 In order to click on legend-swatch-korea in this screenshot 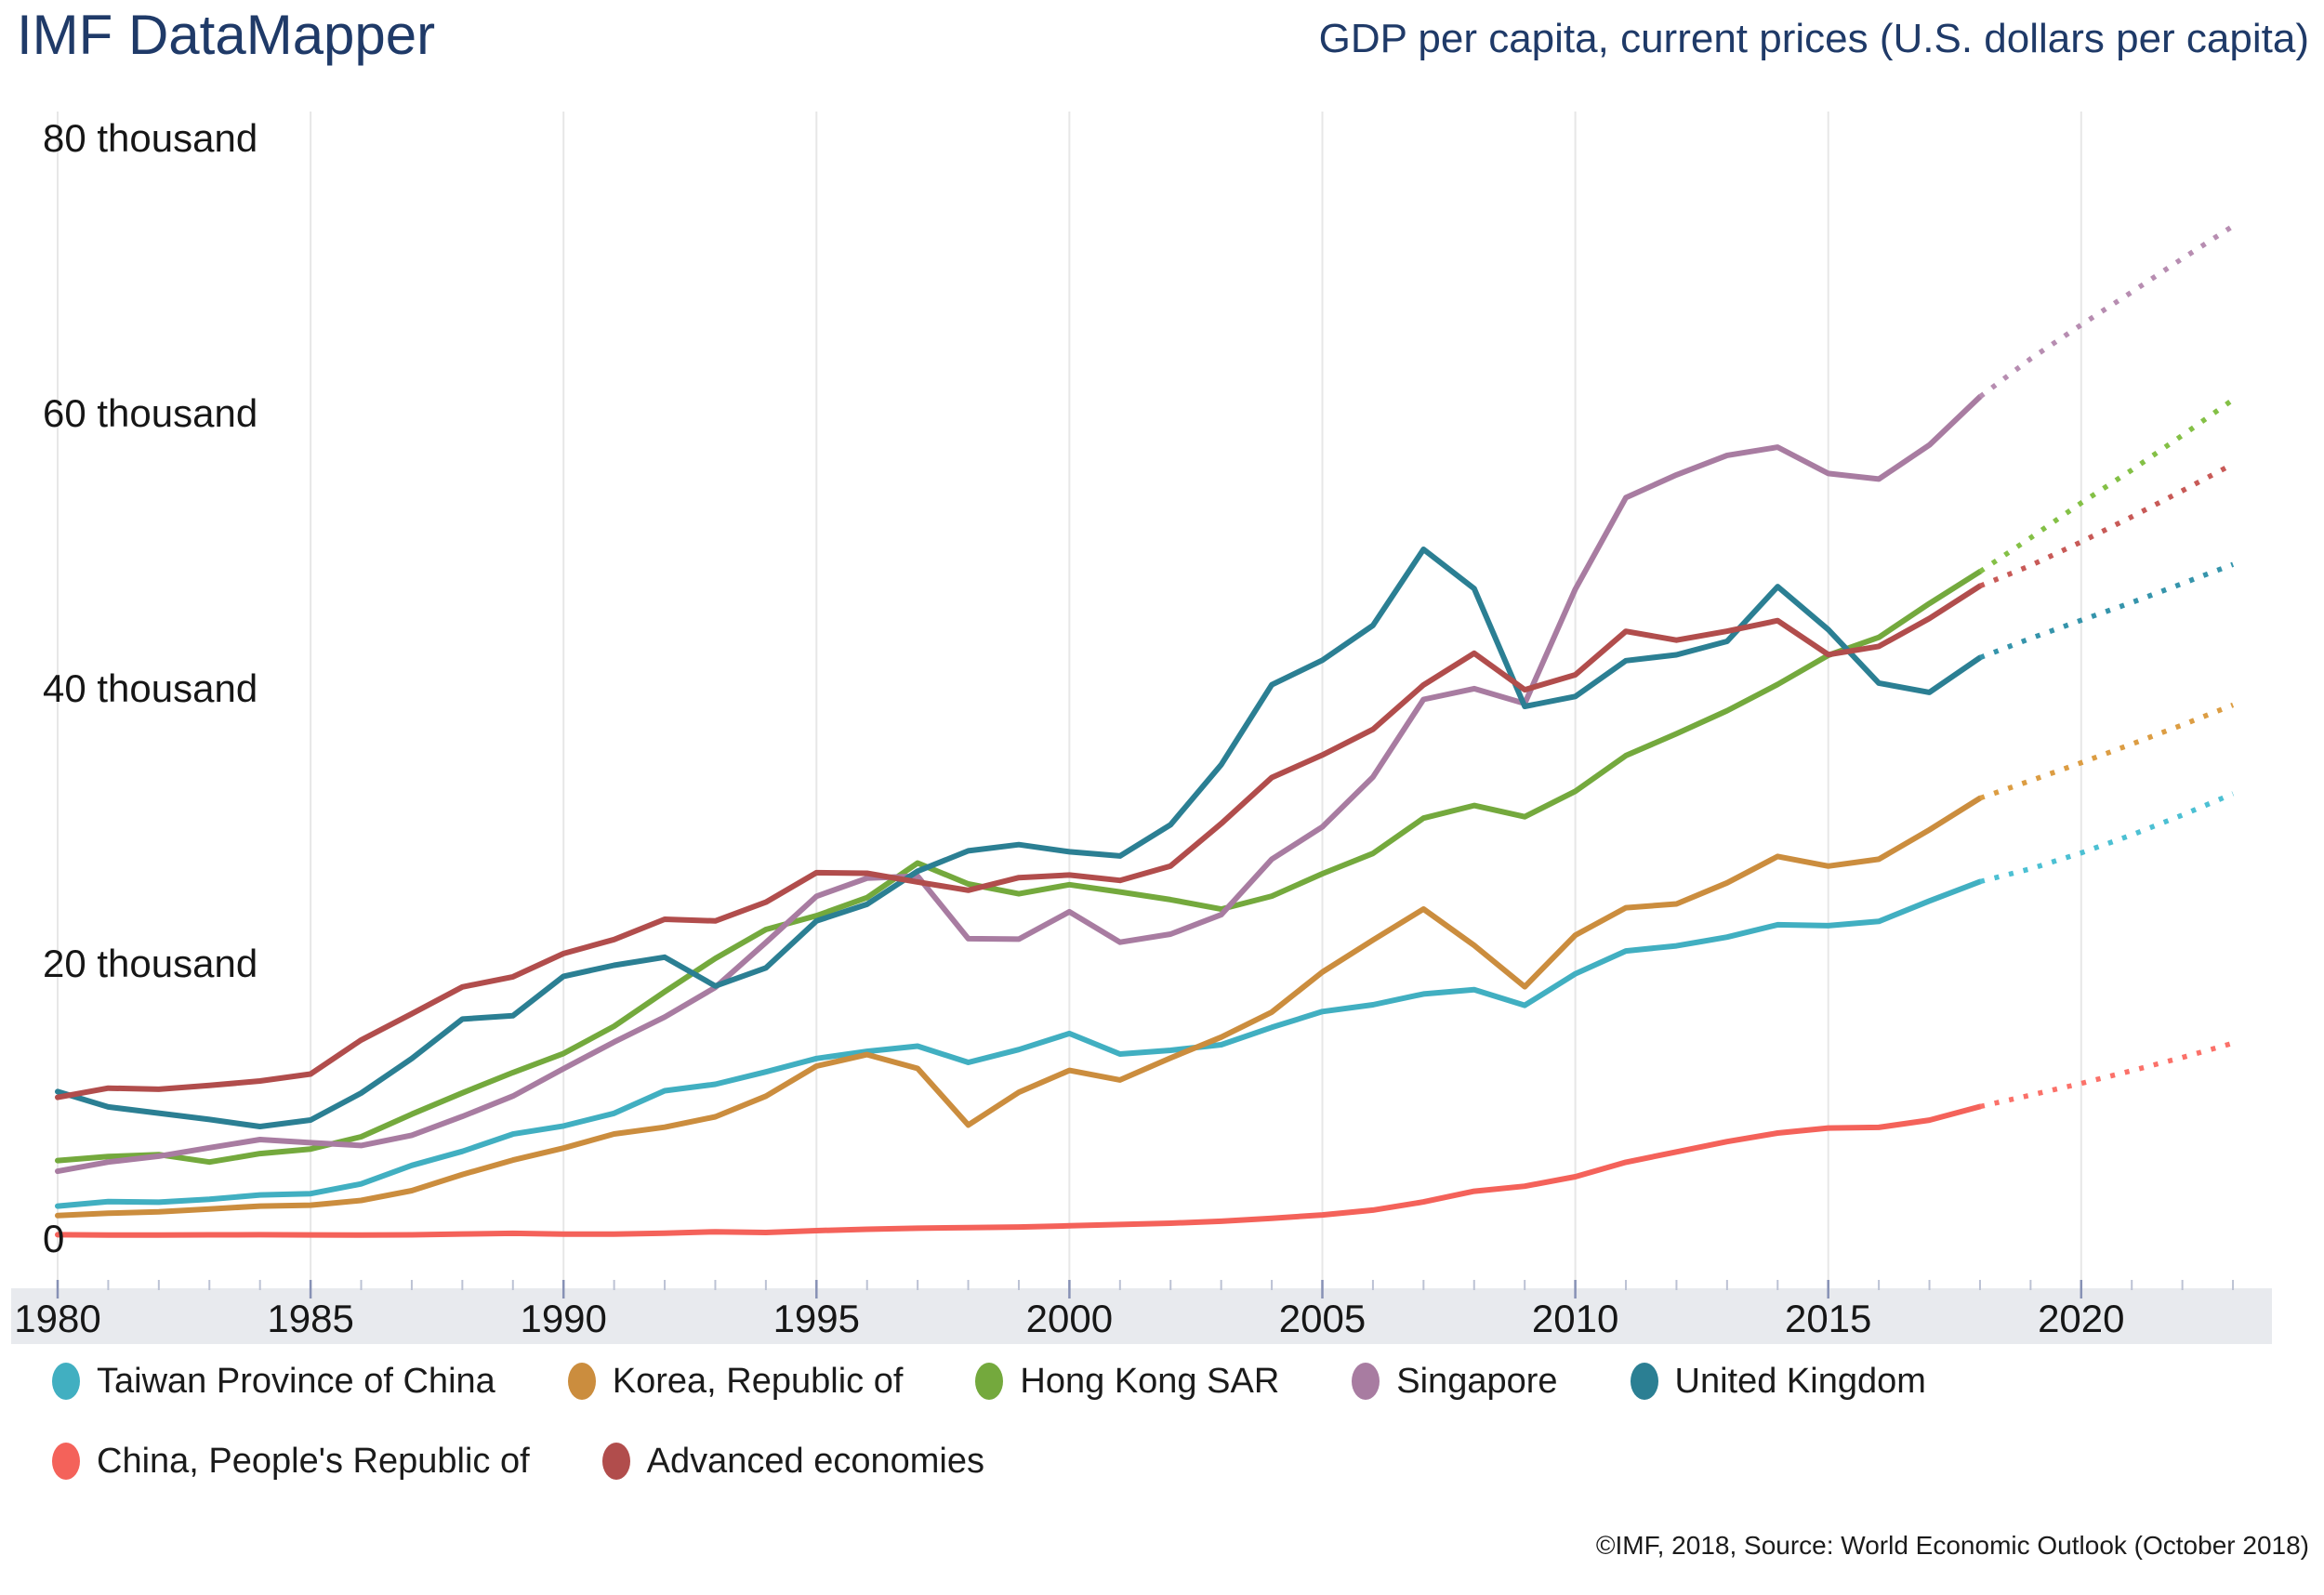, I will do `click(581, 1381)`.